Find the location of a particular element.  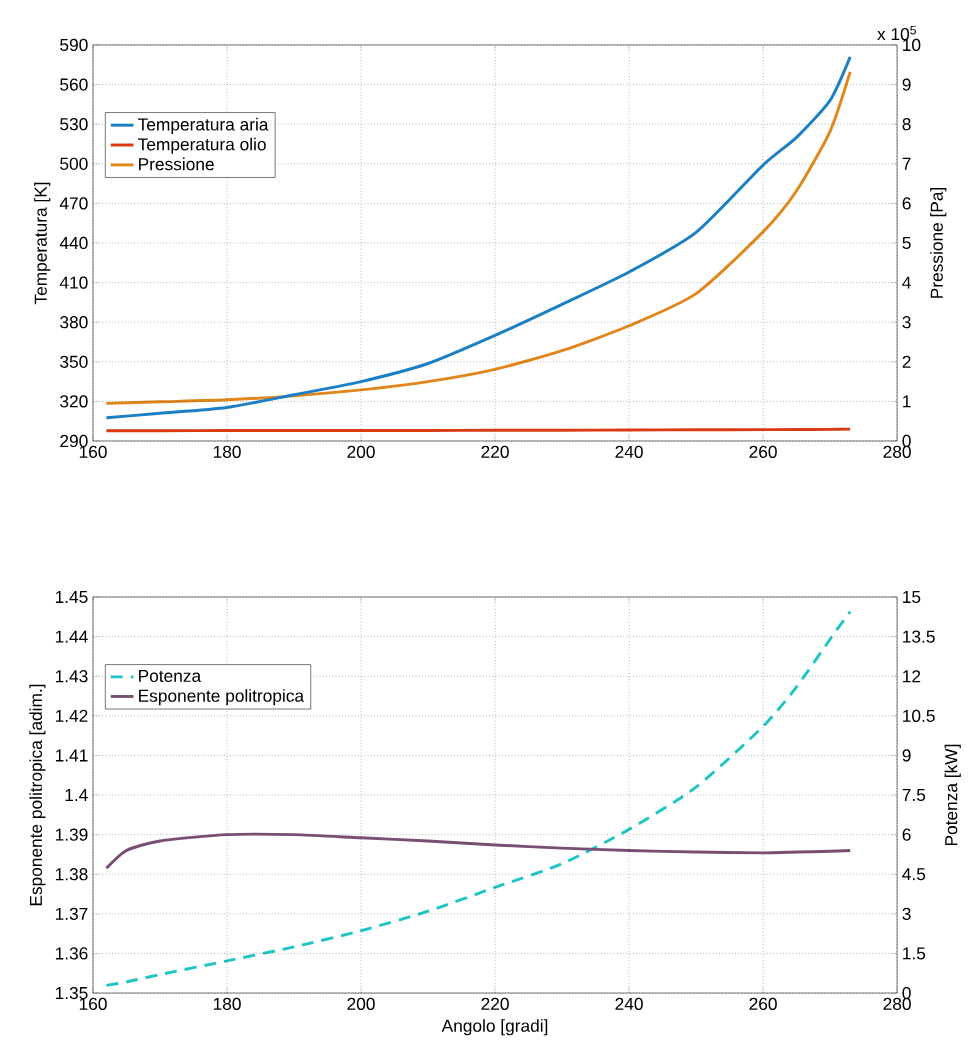

line-series is located at coordinates (478, 851).